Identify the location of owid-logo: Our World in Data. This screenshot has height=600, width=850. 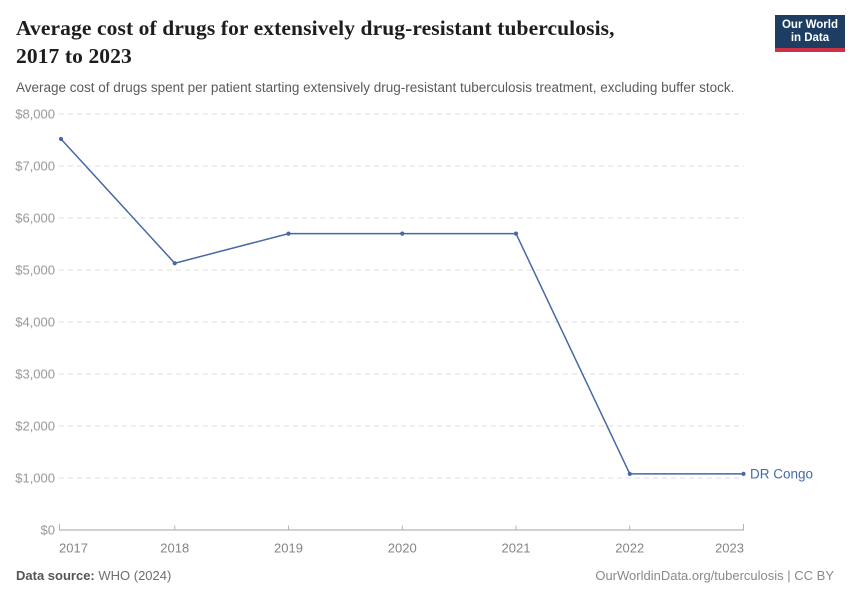
(809, 33).